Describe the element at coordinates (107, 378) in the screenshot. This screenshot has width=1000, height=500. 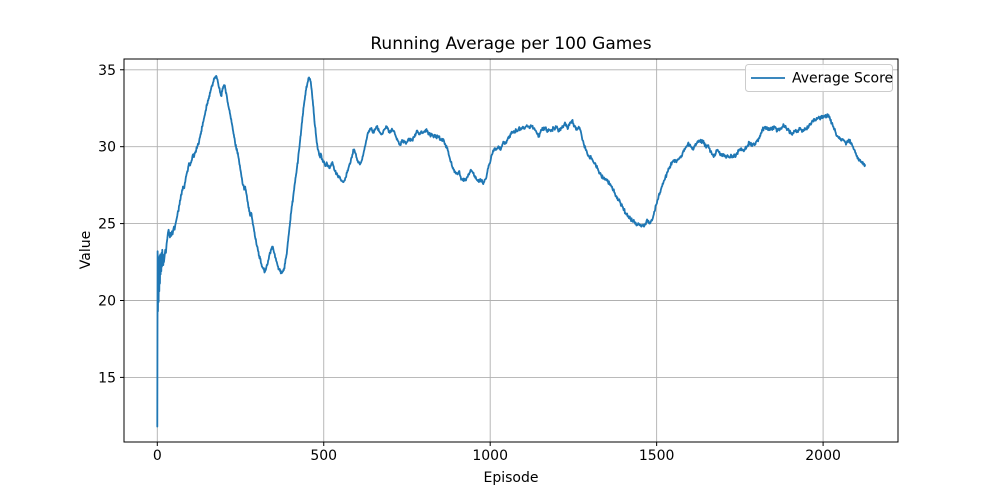
I see `y-tick-label: 15` at that location.